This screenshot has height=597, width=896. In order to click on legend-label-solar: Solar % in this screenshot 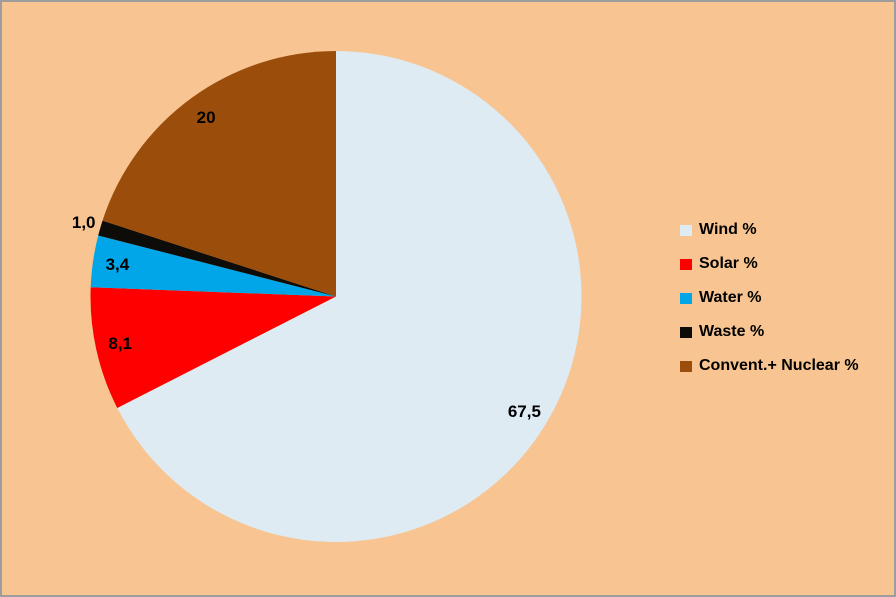, I will do `click(728, 263)`.